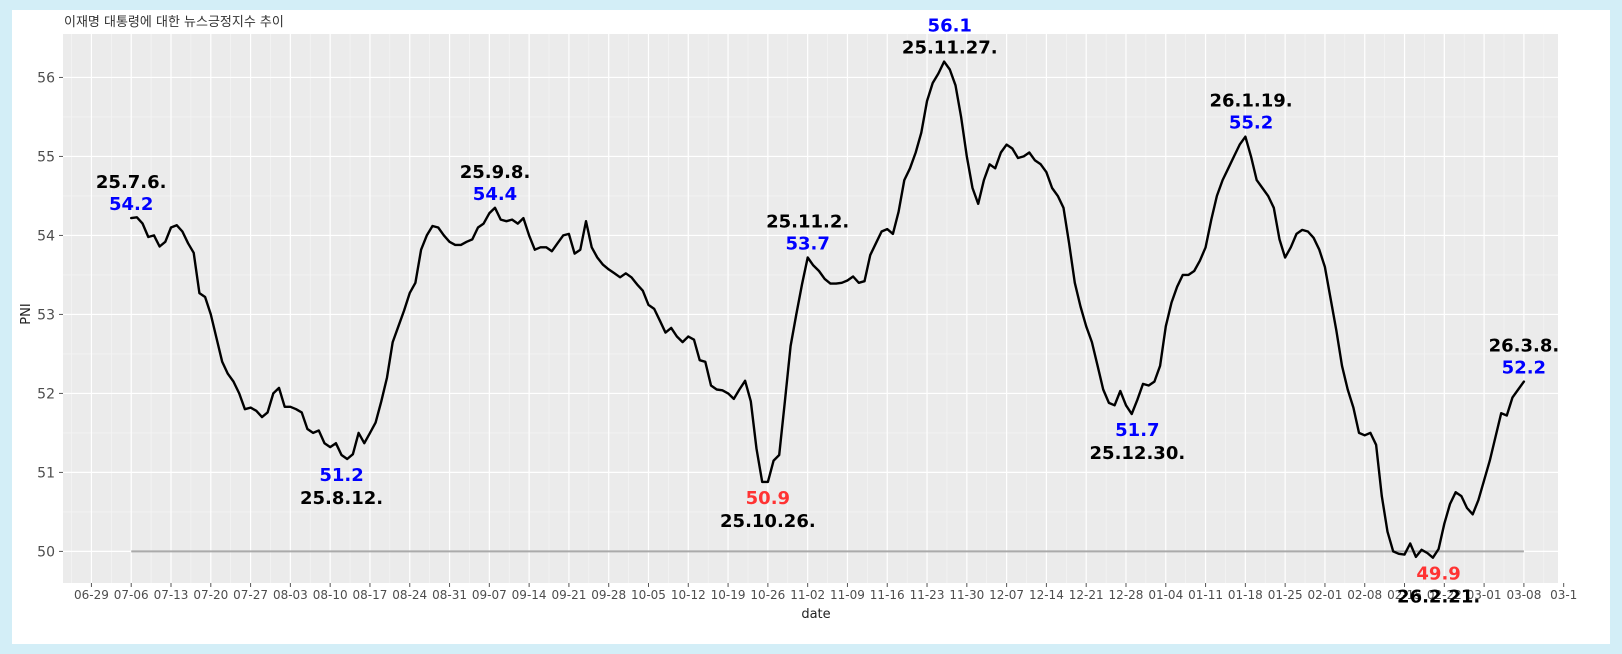 Image resolution: width=1622 pixels, height=654 pixels. I want to click on x-axis-title: date, so click(815, 614).